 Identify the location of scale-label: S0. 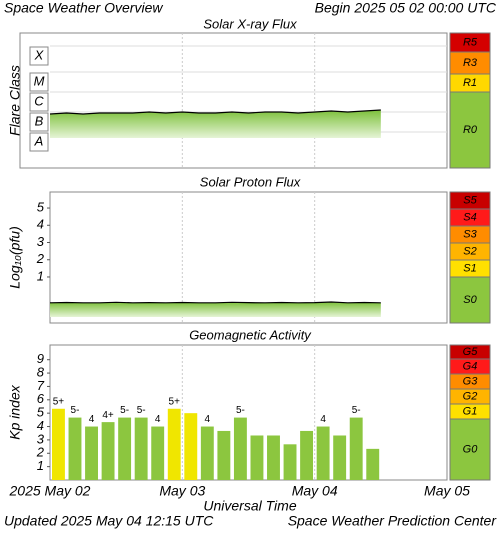
(470, 300).